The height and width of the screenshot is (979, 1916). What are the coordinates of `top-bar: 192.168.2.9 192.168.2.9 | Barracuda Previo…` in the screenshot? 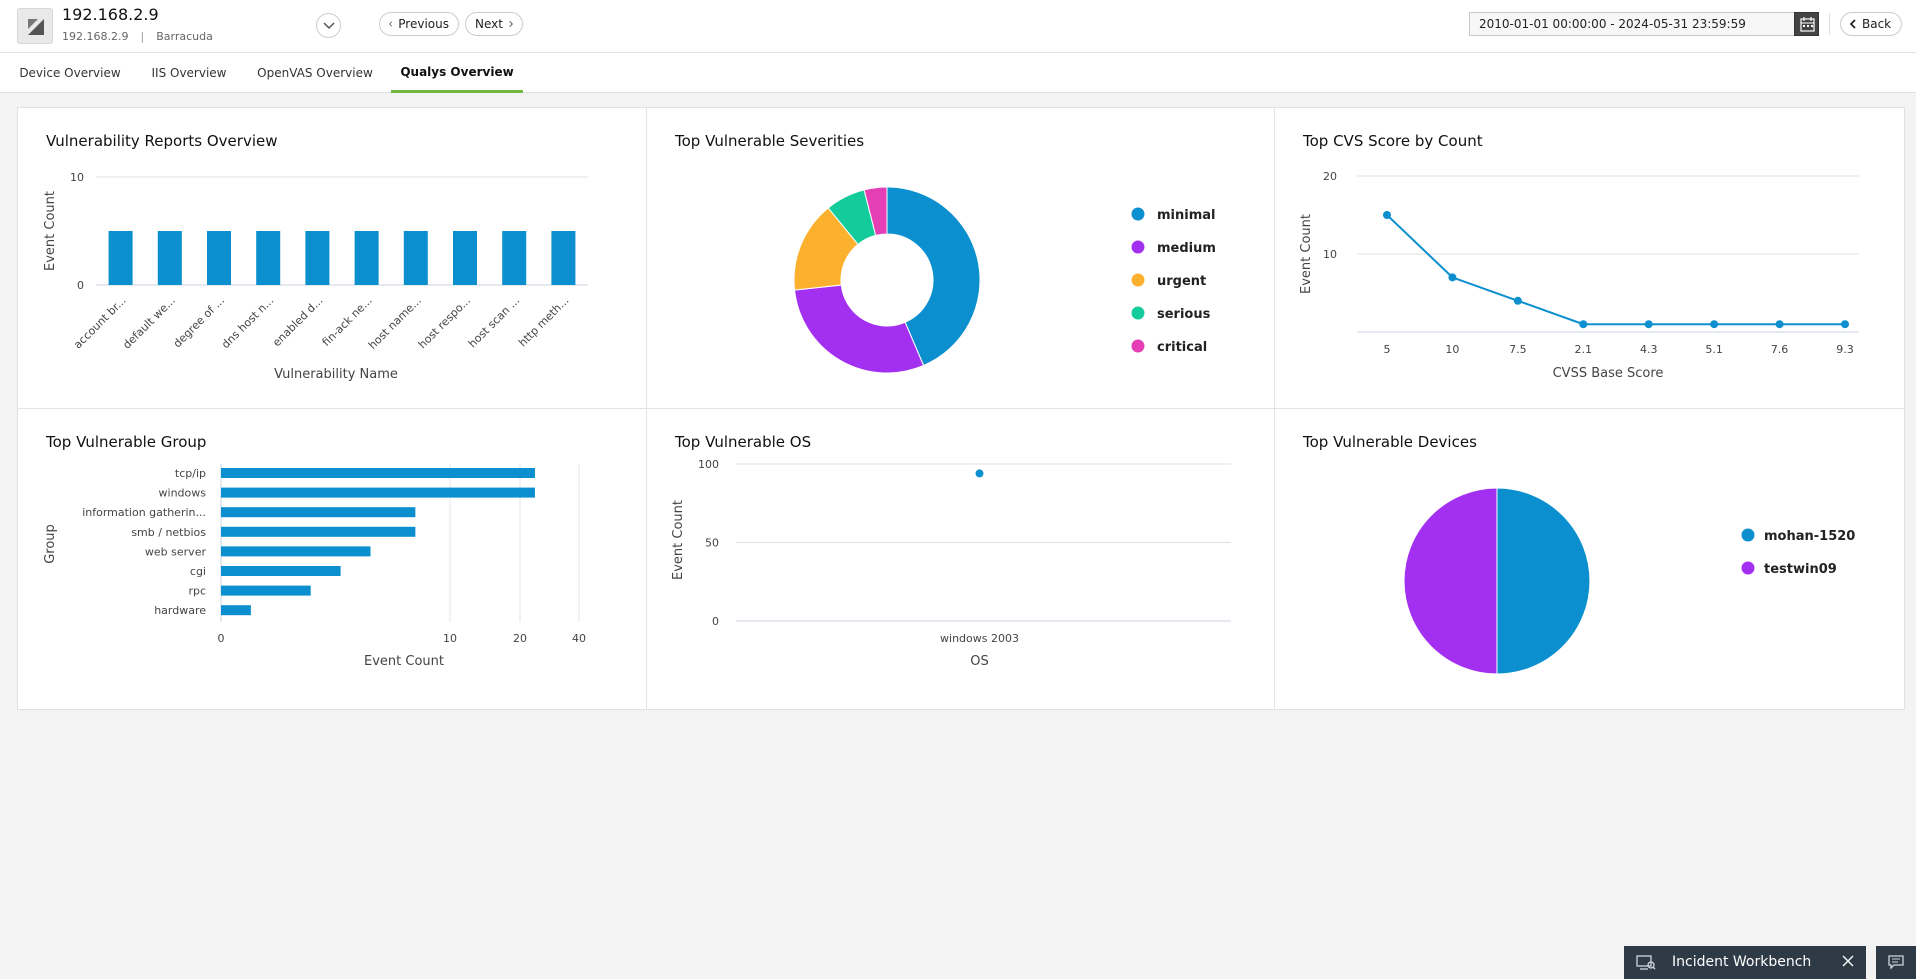 It's located at (958, 26).